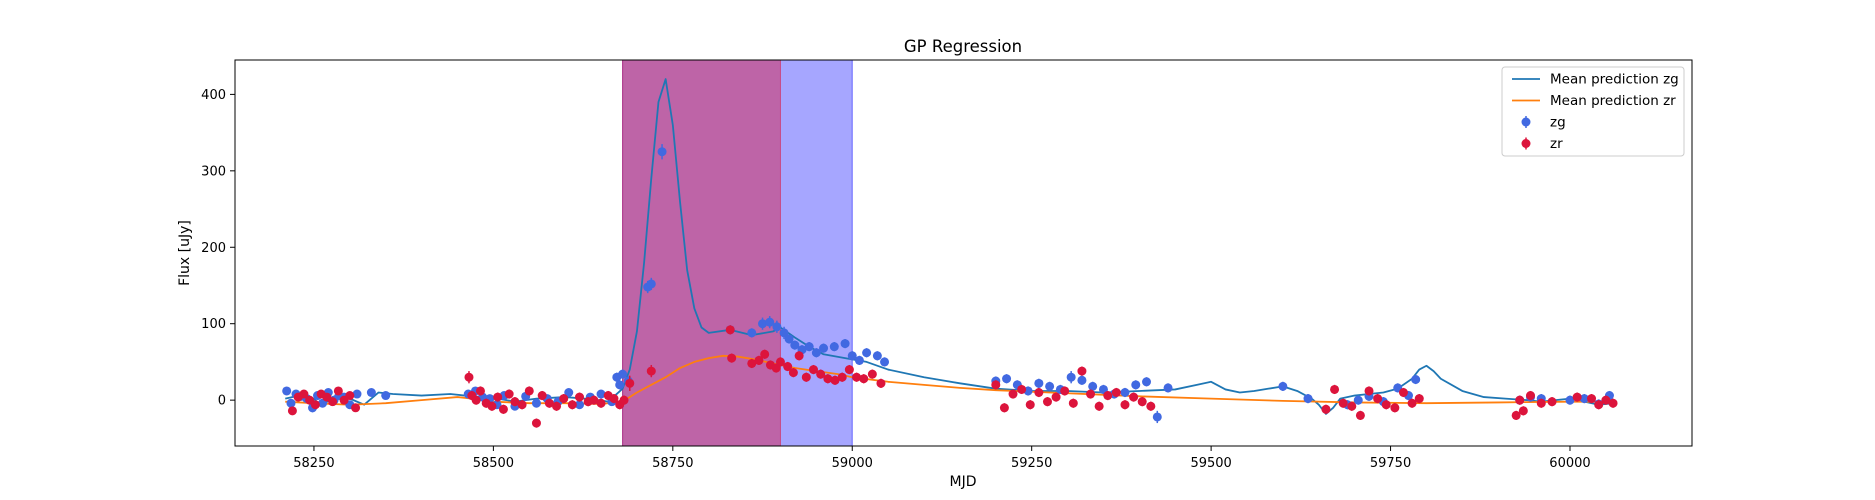 This screenshot has height=500, width=1875. What do you see at coordinates (1210, 463) in the screenshot?
I see `x-tick-label: 59500` at bounding box center [1210, 463].